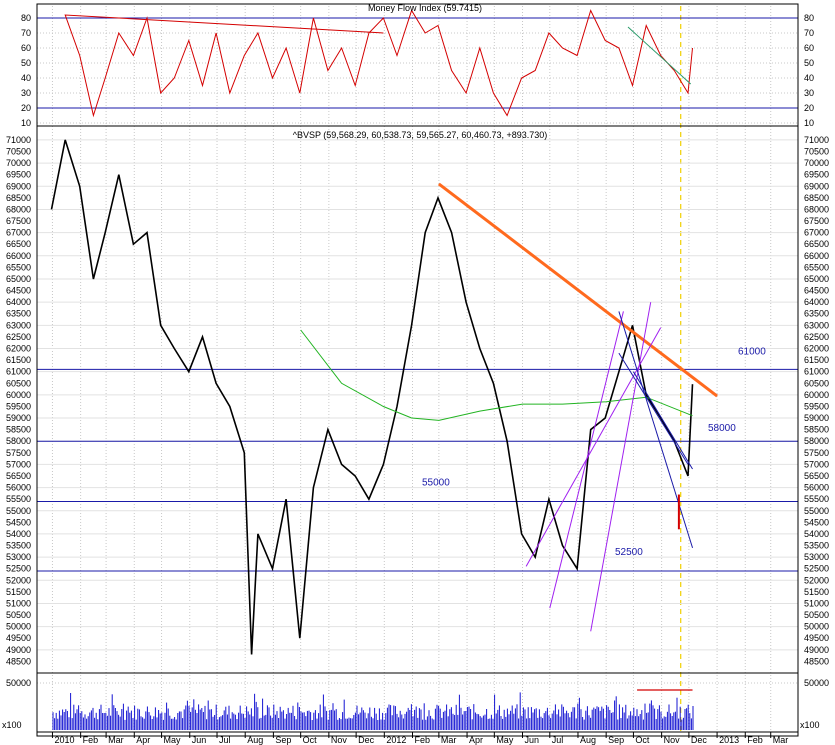 This screenshot has height=745, width=835. Describe the element at coordinates (816, 256) in the screenshot. I see `price-tick-label-right: 66000` at that location.